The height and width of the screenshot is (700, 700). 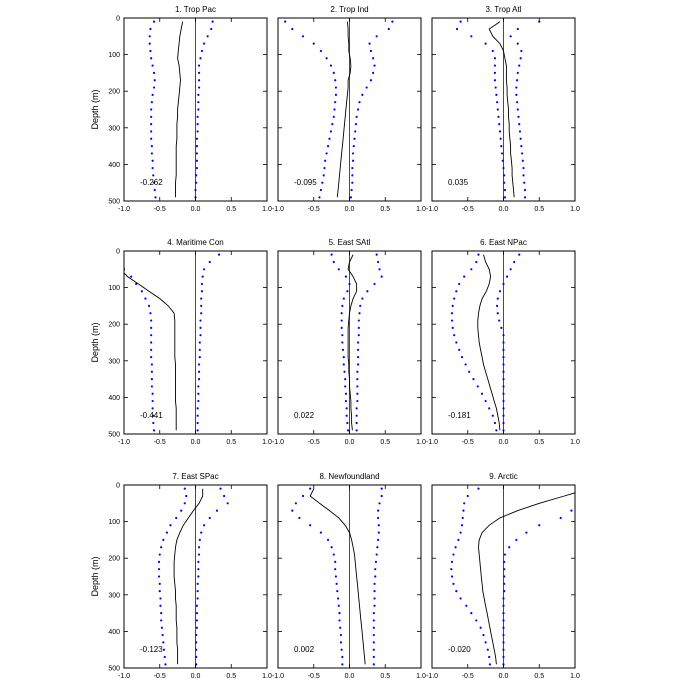 What do you see at coordinates (151, 649) in the screenshot?
I see `panel-value-label: -0.123` at bounding box center [151, 649].